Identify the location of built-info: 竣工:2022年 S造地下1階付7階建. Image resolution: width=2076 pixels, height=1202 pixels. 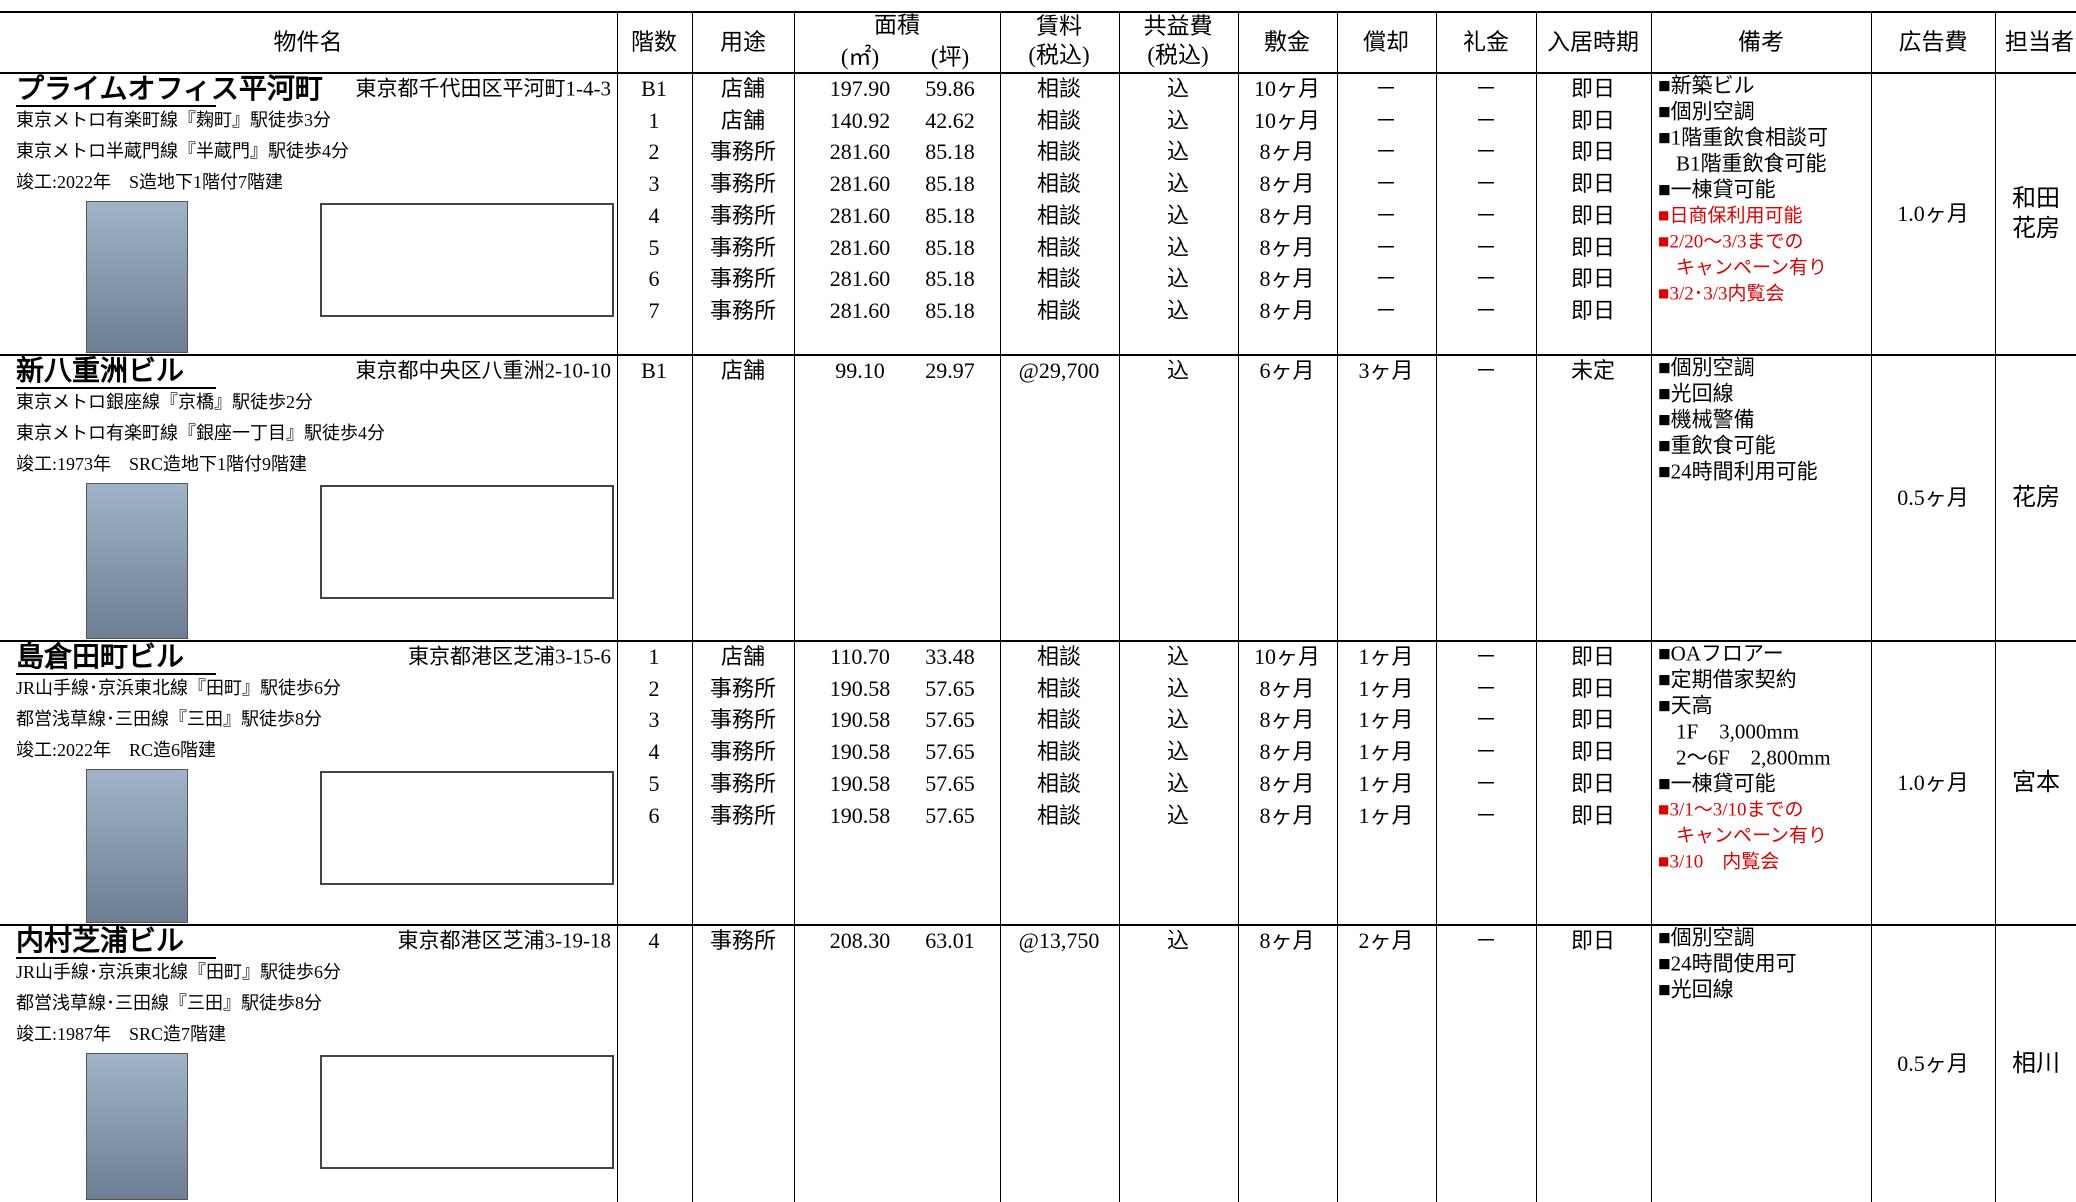
(150, 182).